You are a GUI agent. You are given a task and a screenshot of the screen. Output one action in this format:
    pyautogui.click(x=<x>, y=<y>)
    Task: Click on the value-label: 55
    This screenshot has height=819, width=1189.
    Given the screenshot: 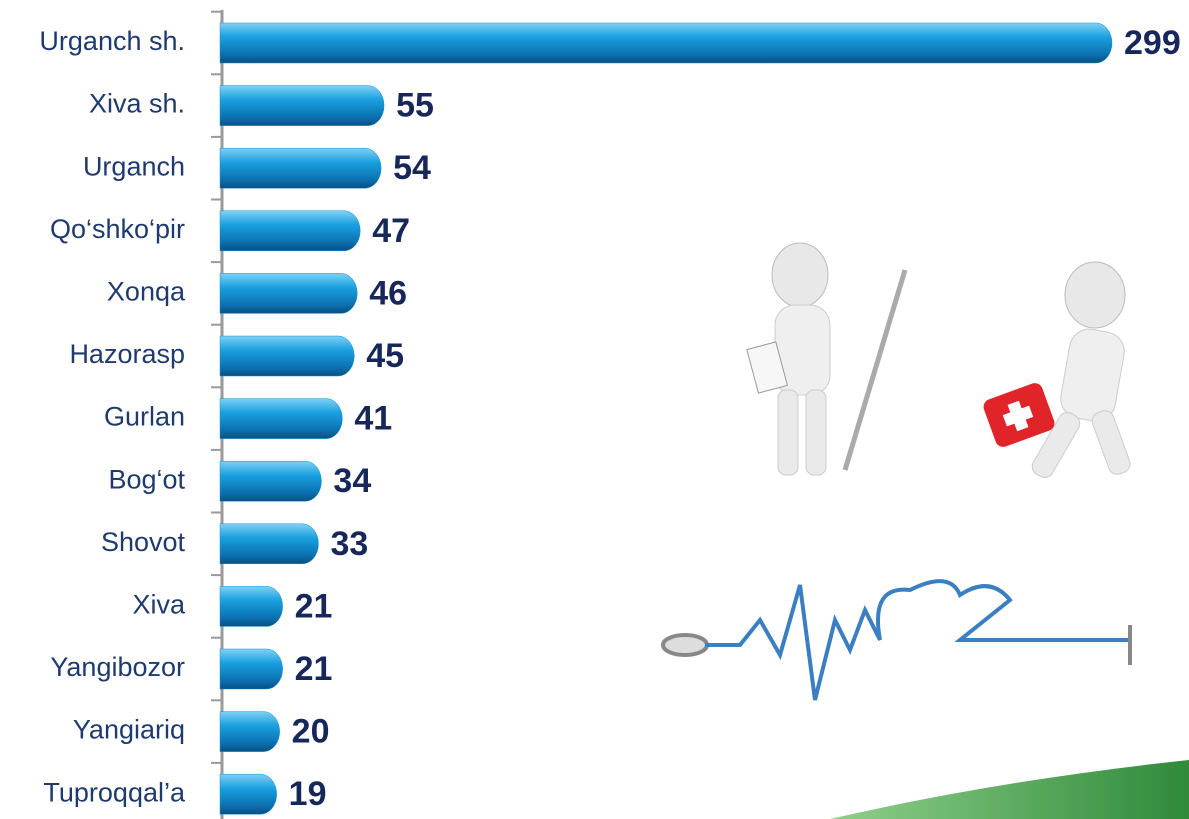 What is the action you would take?
    pyautogui.click(x=415, y=106)
    